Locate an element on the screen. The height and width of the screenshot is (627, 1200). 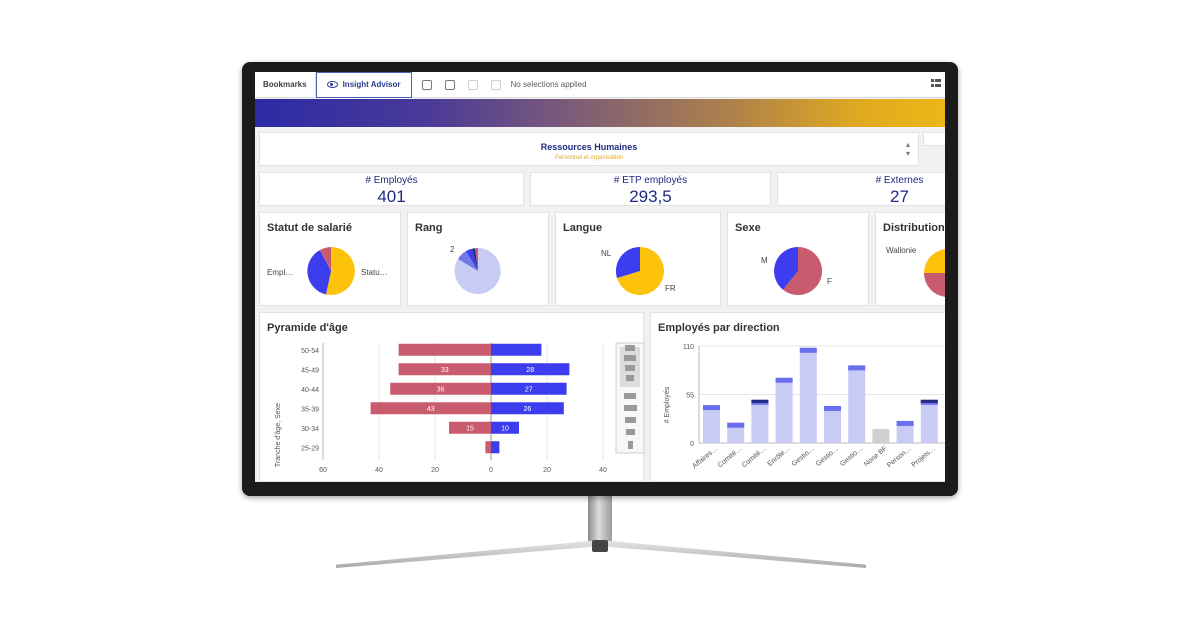
data-label: 28 is located at coordinates (530, 370).